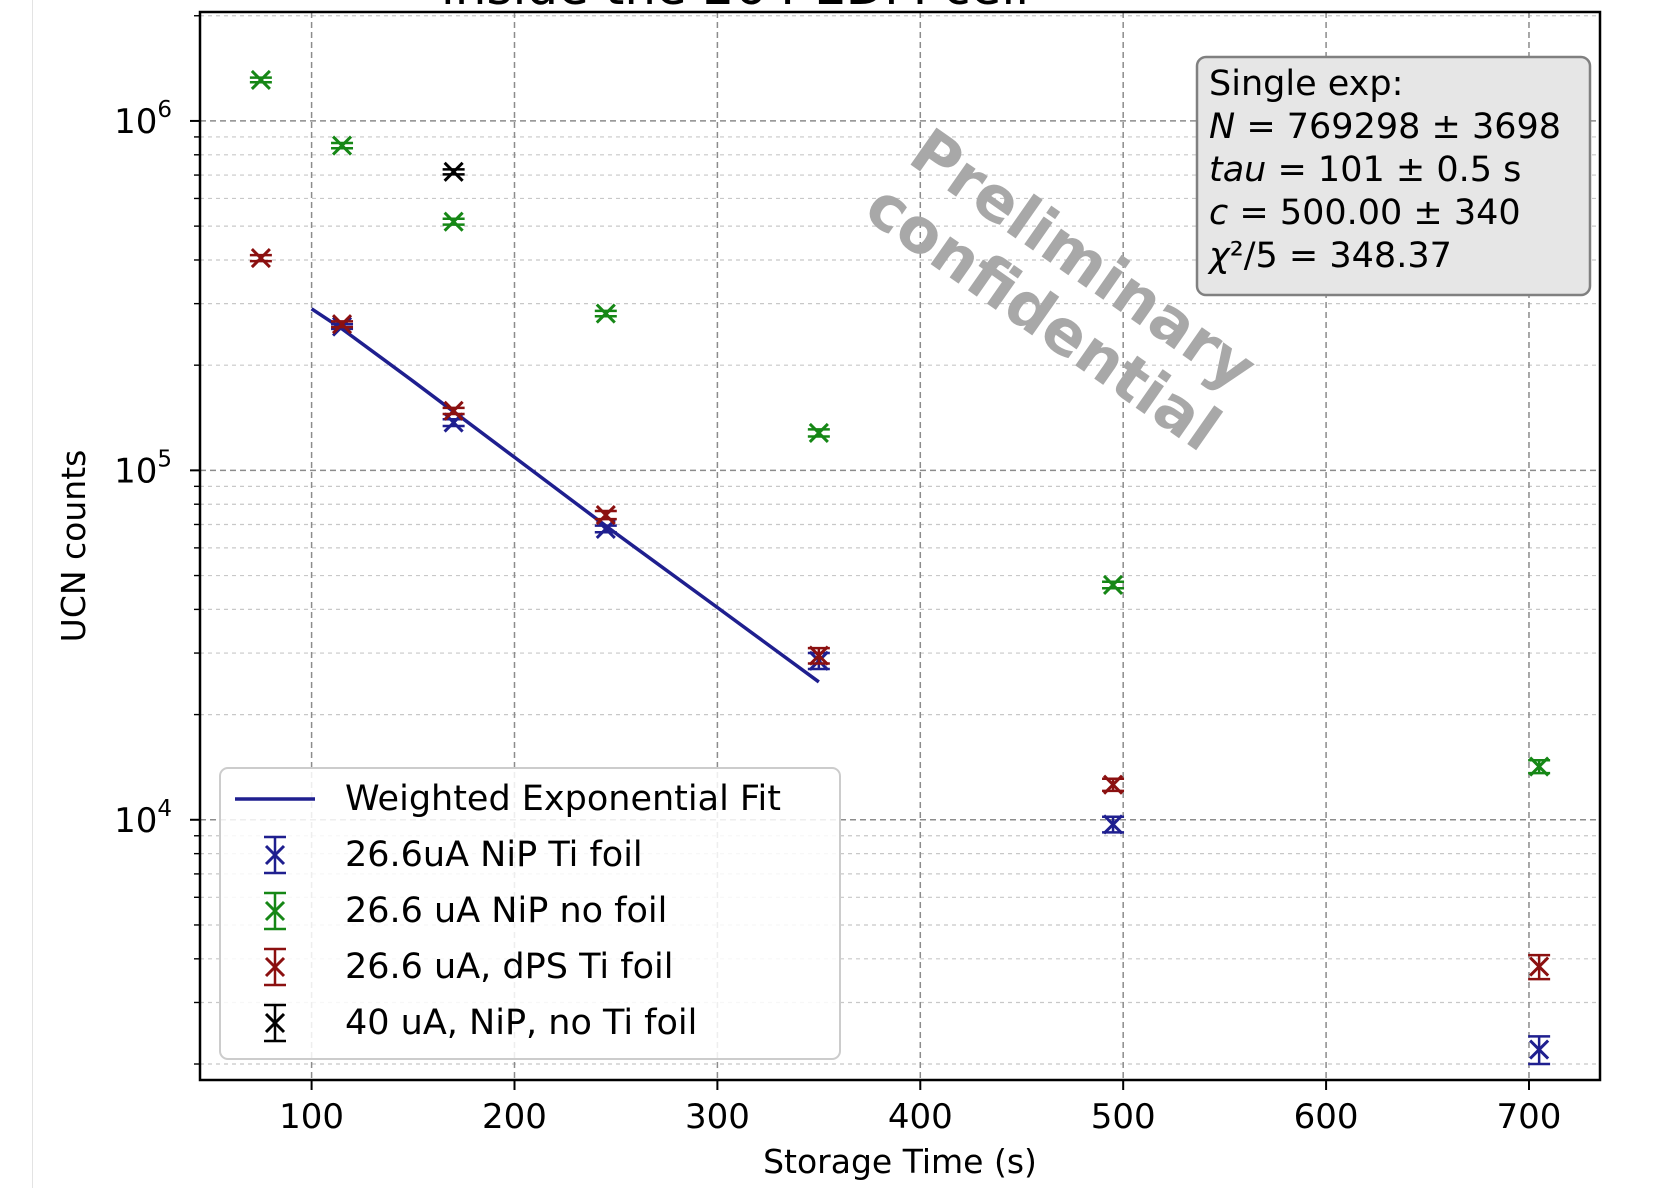  Describe the element at coordinates (143, 119) in the screenshot. I see `y-tick-label: 10⁶` at that location.